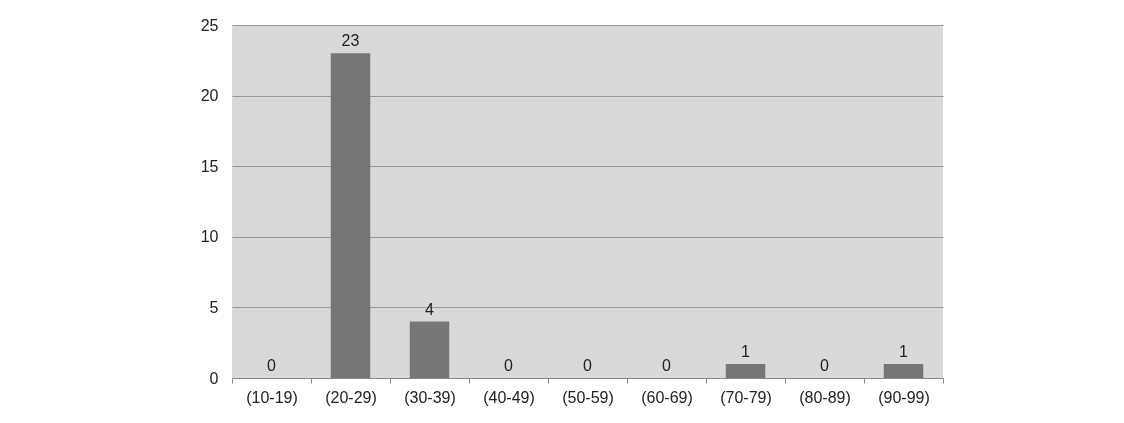  I want to click on y-tick-label: 5, so click(214, 307).